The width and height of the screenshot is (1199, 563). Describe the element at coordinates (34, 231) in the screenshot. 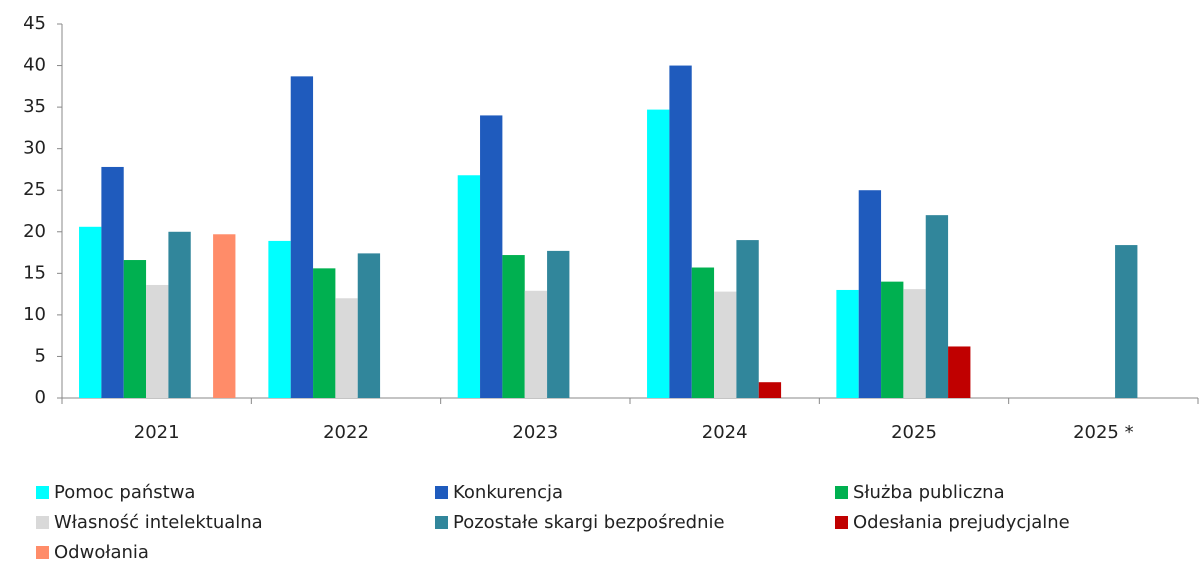

I see `y-tick-label: 20` at that location.